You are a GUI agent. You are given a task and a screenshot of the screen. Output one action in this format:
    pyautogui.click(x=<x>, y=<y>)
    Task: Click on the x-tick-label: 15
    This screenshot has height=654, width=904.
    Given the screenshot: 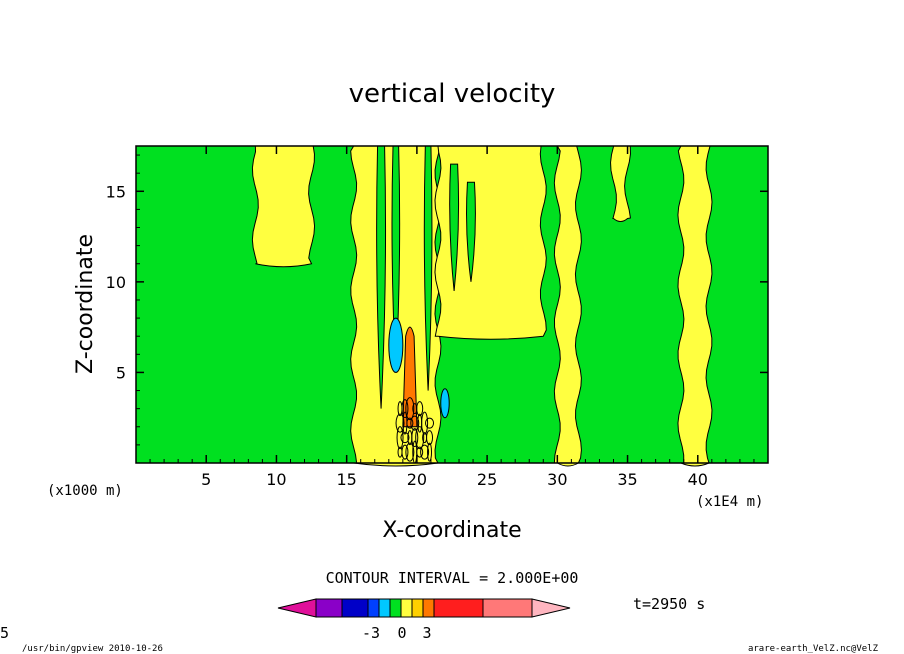 What is the action you would take?
    pyautogui.click(x=346, y=479)
    